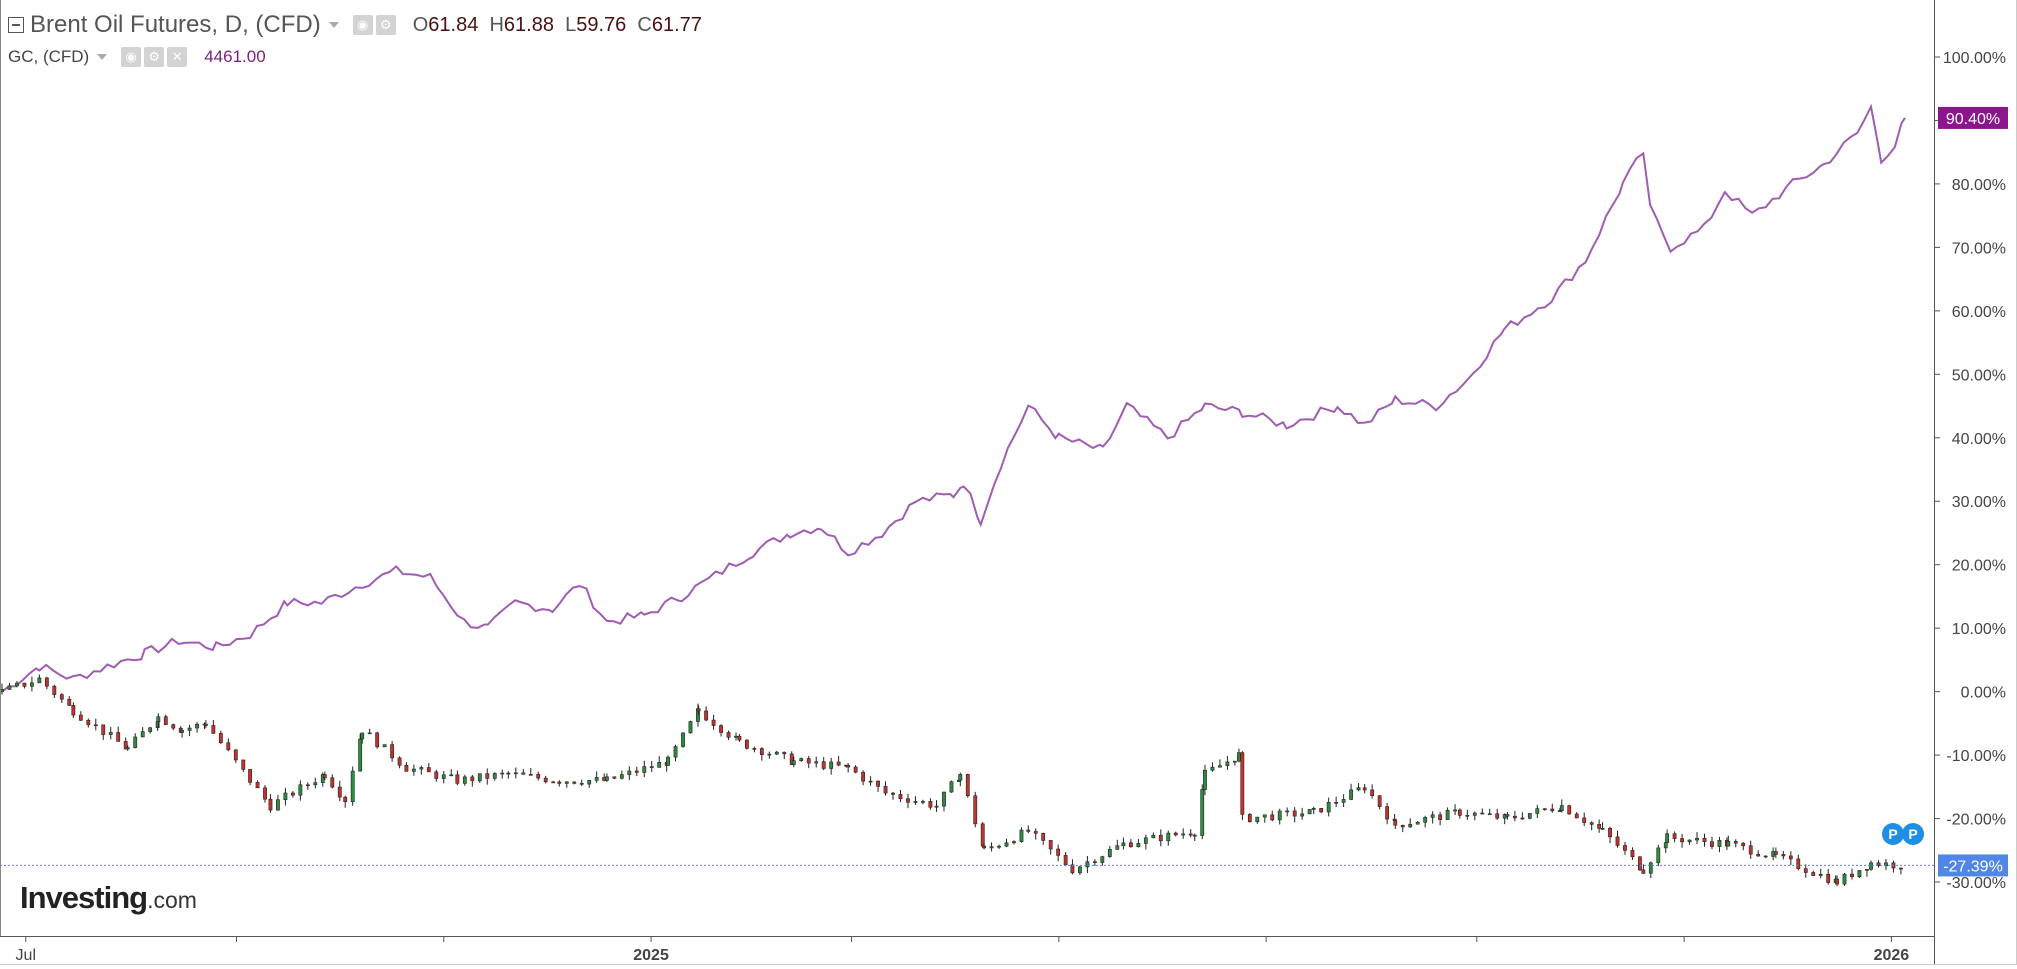 This screenshot has height=969, width=2017. I want to click on low-value: 59.76, so click(601, 24).